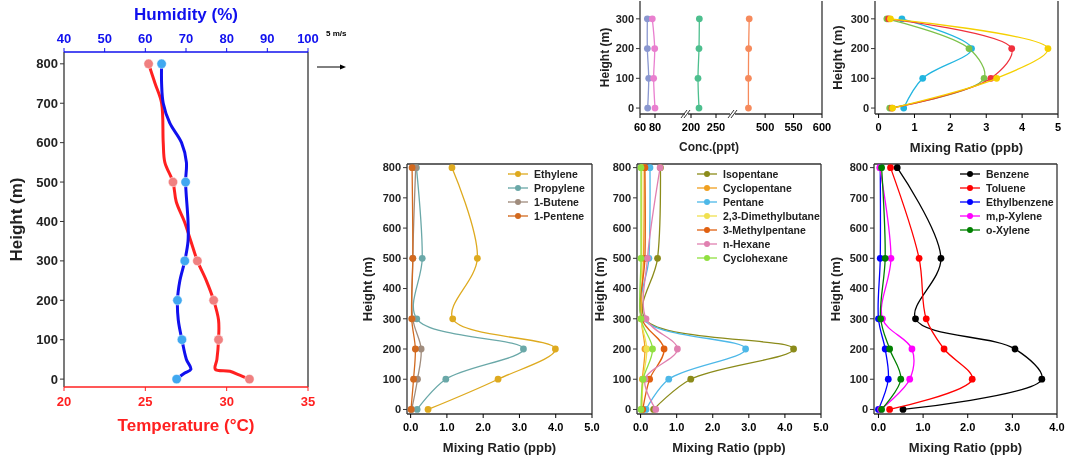 The width and height of the screenshot is (1067, 463). Describe the element at coordinates (755, 257) in the screenshot. I see `legend-label: Cyclohexane` at that location.